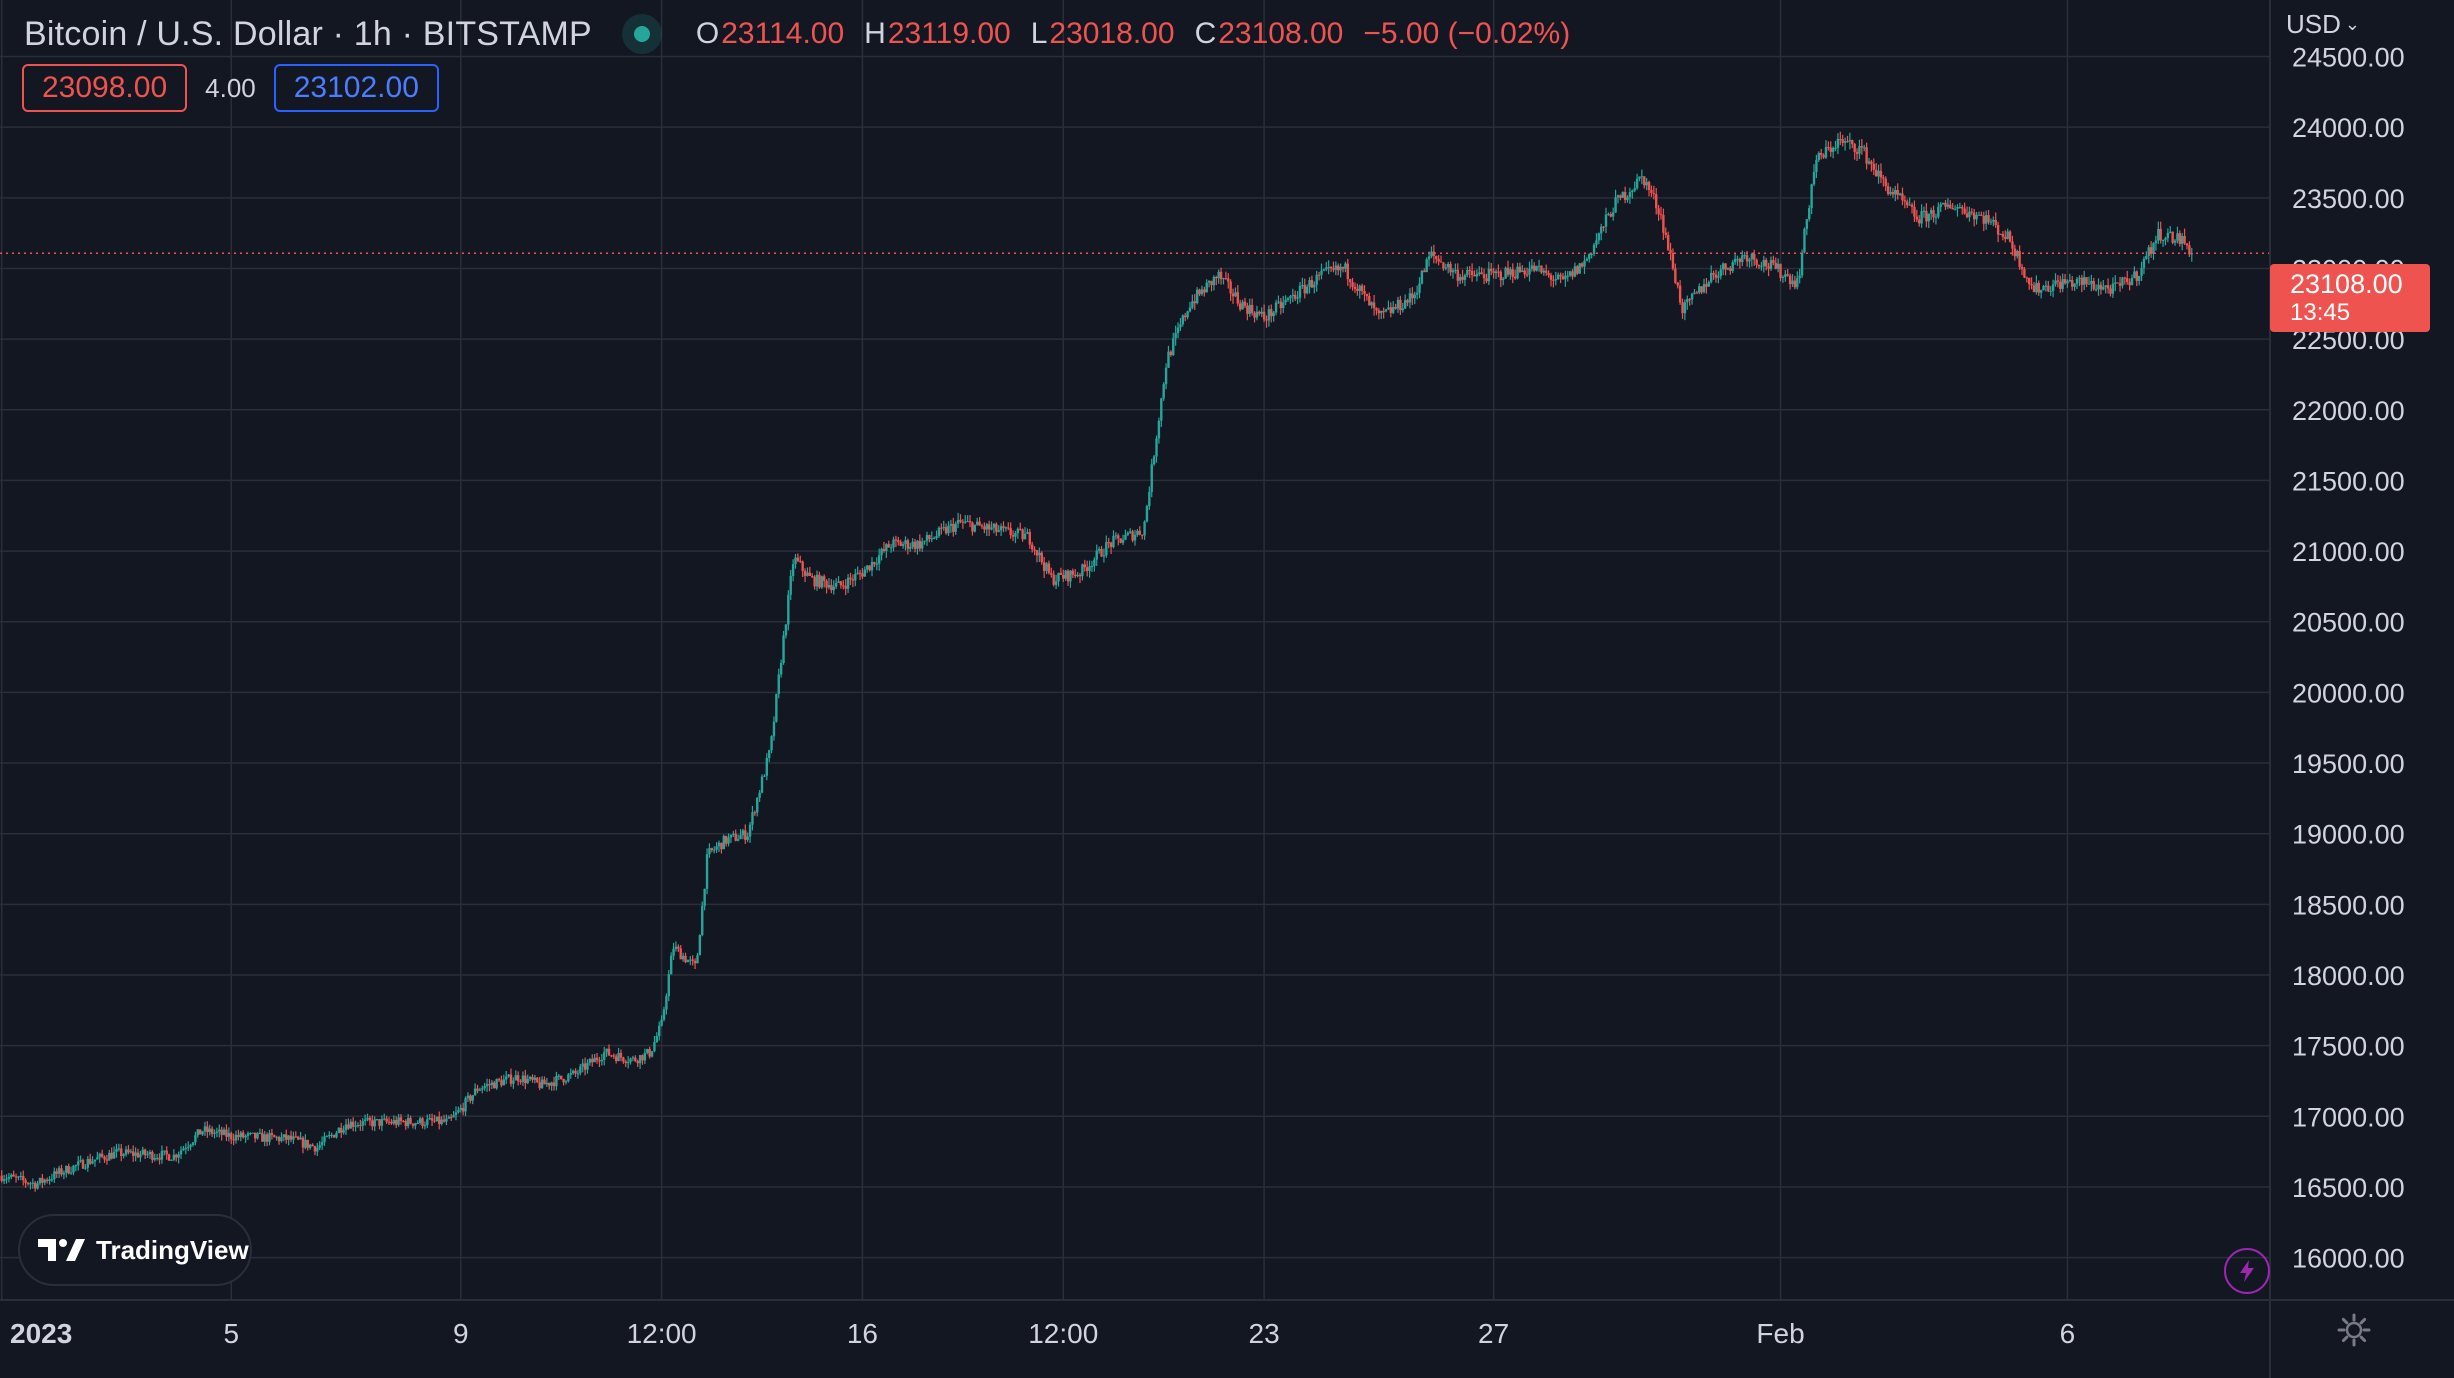 The image size is (2454, 1378). I want to click on tradingview-logo: TradingView, so click(135, 1250).